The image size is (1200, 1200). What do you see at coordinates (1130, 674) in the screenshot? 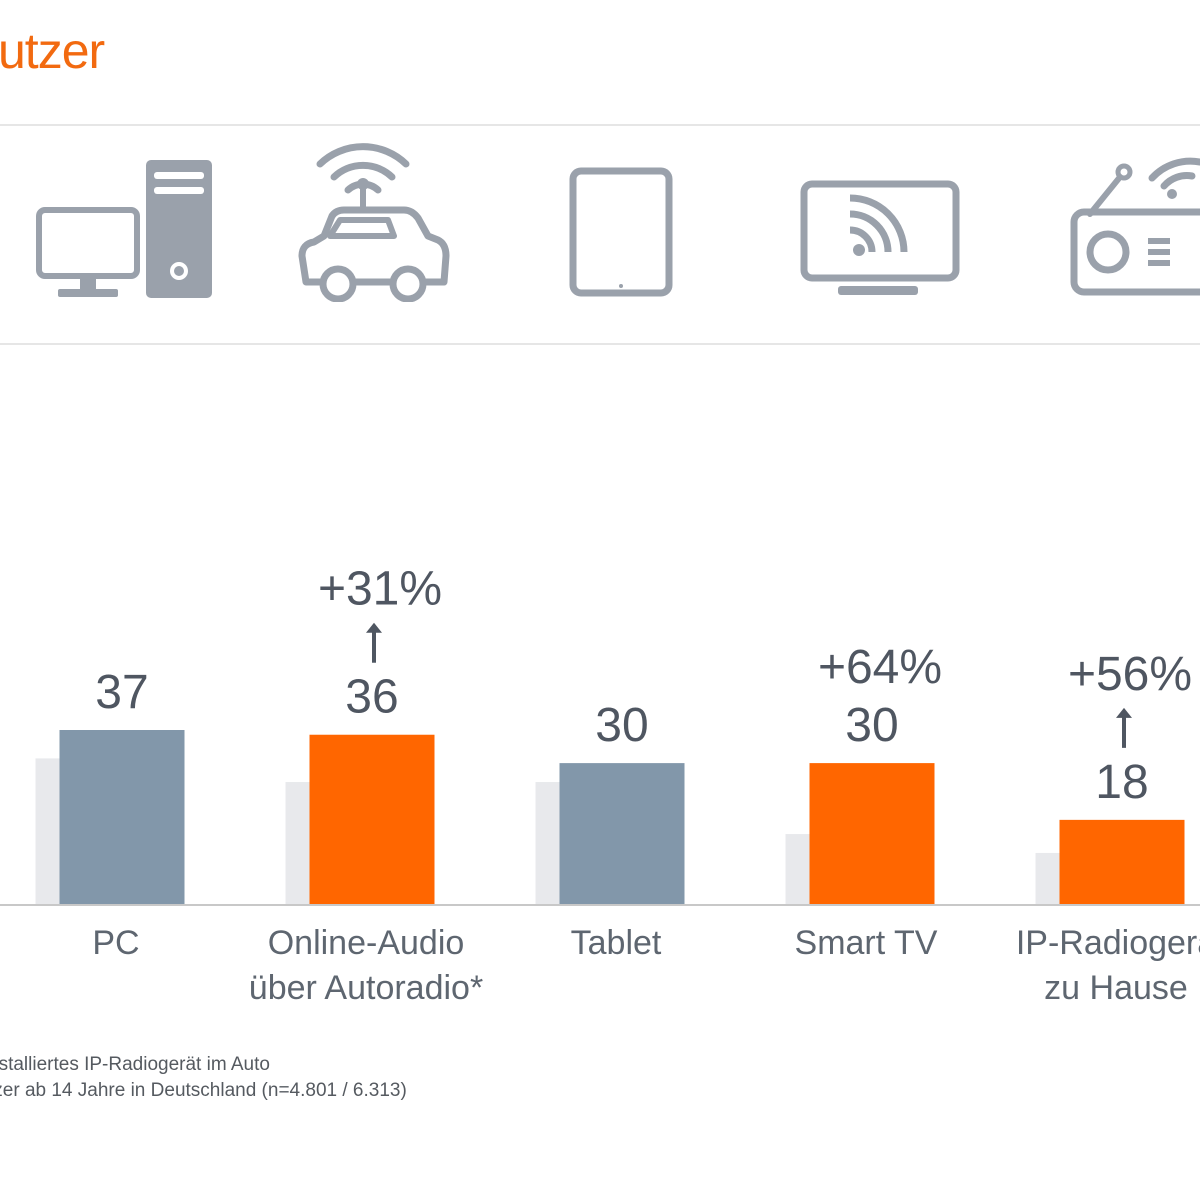
I see `change-label: +56%` at bounding box center [1130, 674].